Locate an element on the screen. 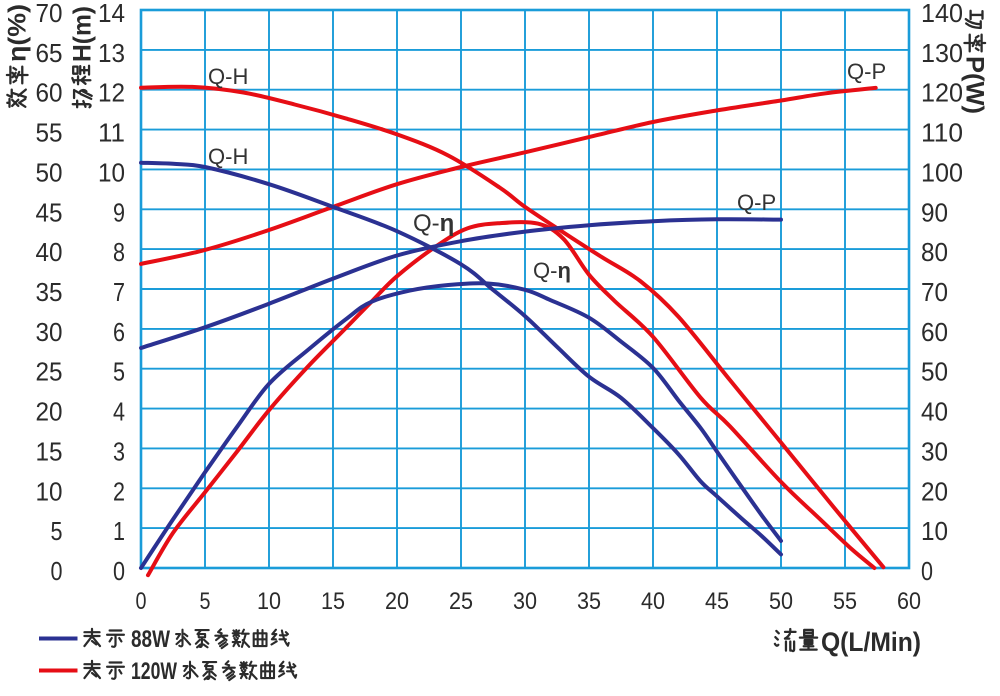  svg-text: η(%) is located at coordinates (18, 33).